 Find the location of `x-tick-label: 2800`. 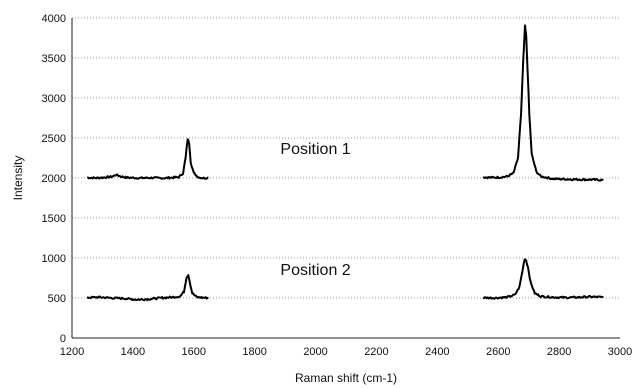

x-tick-label: 2800 is located at coordinates (559, 352).